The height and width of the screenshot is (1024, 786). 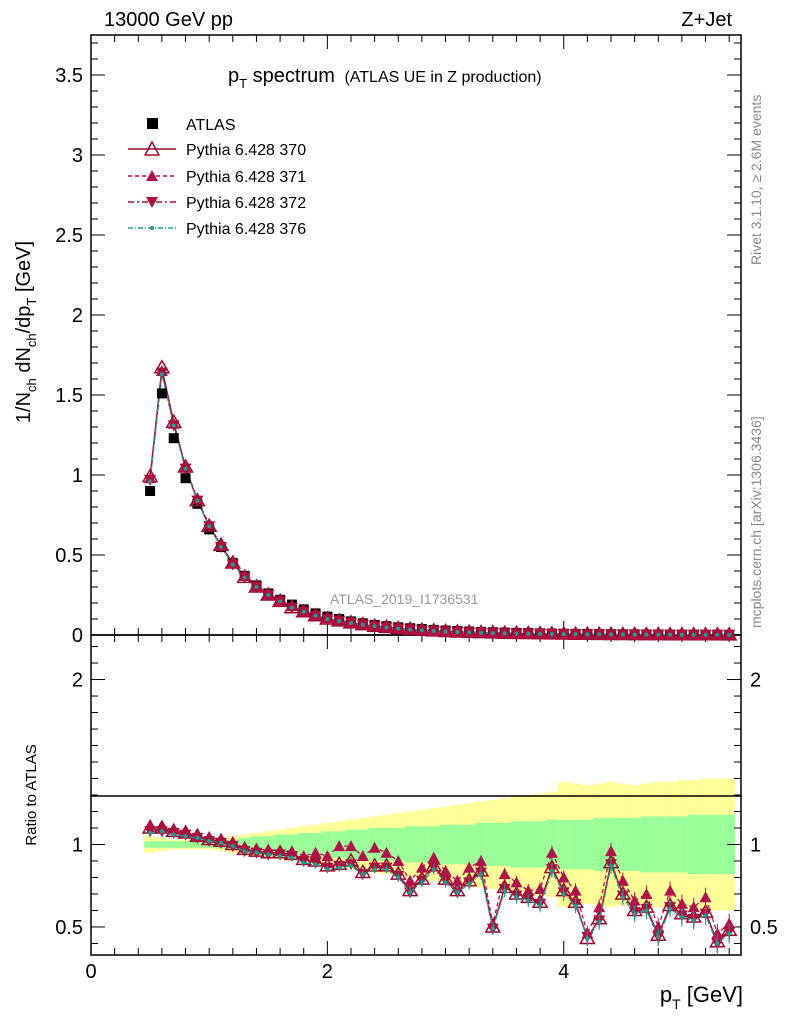 What do you see at coordinates (385, 78) in the screenshot?
I see `plot-title: pT spectrum (ATLAS UE in Z production)` at bounding box center [385, 78].